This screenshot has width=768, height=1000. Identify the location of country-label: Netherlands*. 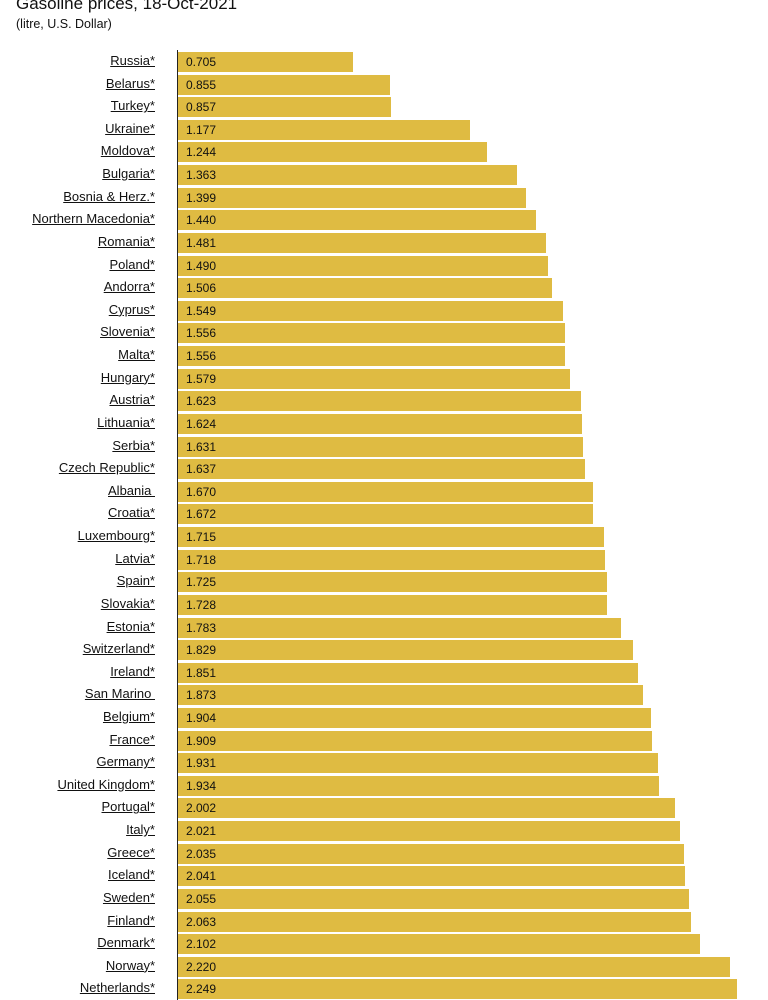
(117, 988).